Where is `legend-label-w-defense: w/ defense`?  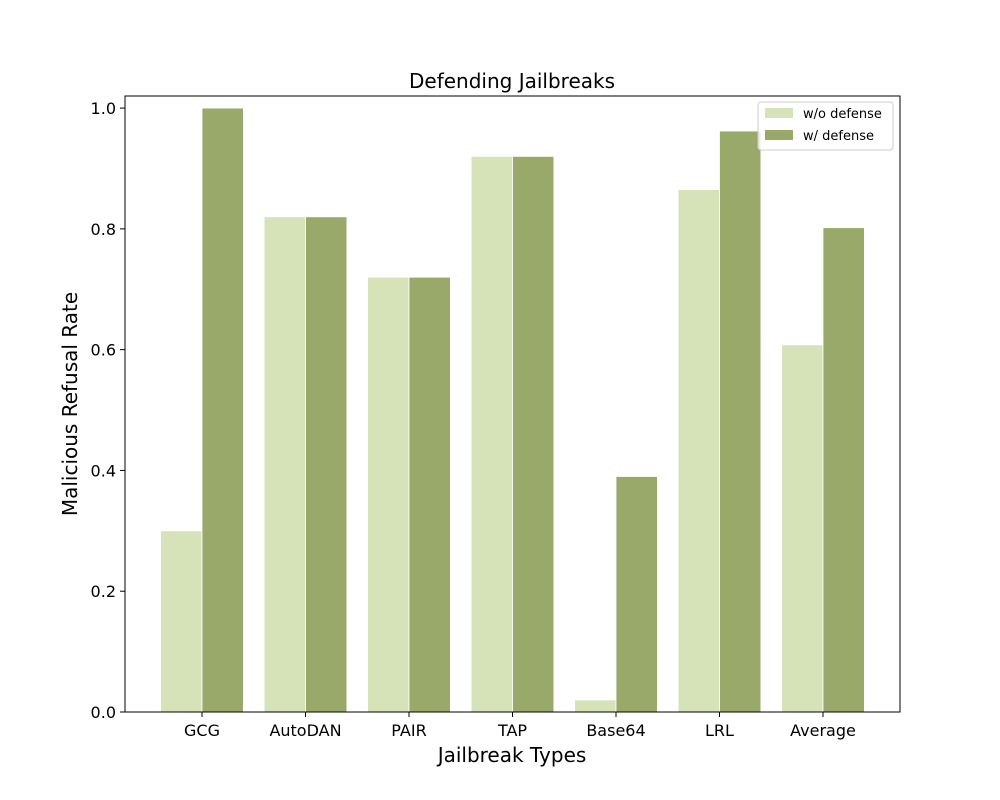 legend-label-w-defense: w/ defense is located at coordinates (838, 136).